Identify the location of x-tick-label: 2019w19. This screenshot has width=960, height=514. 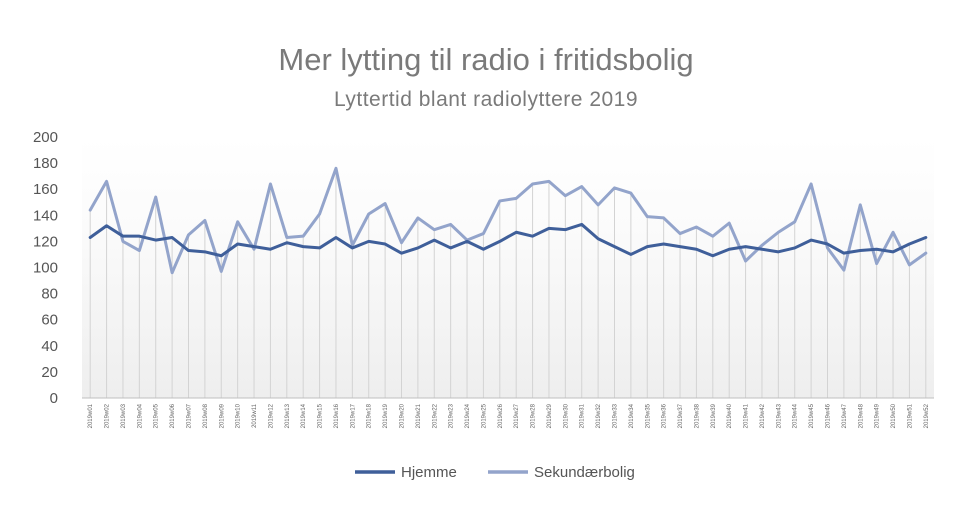
(386, 415).